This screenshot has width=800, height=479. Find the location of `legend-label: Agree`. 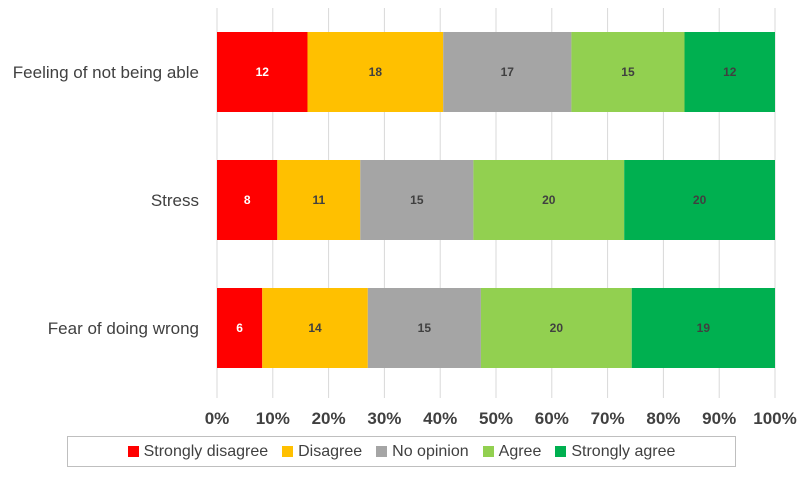

legend-label: Agree is located at coordinates (520, 451).